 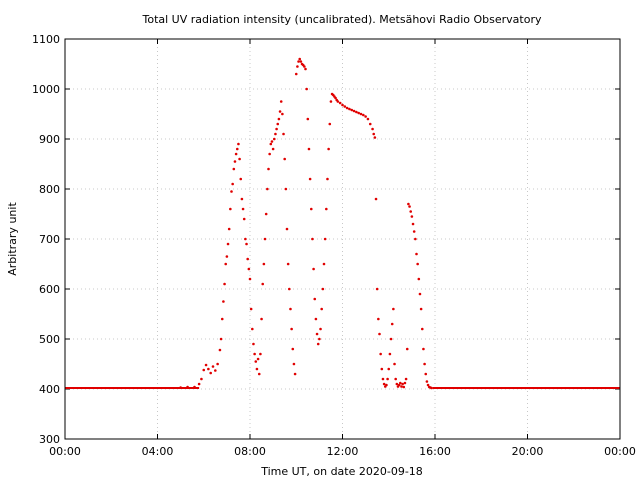 I want to click on y-tick-label: 600, so click(x=49, y=289).